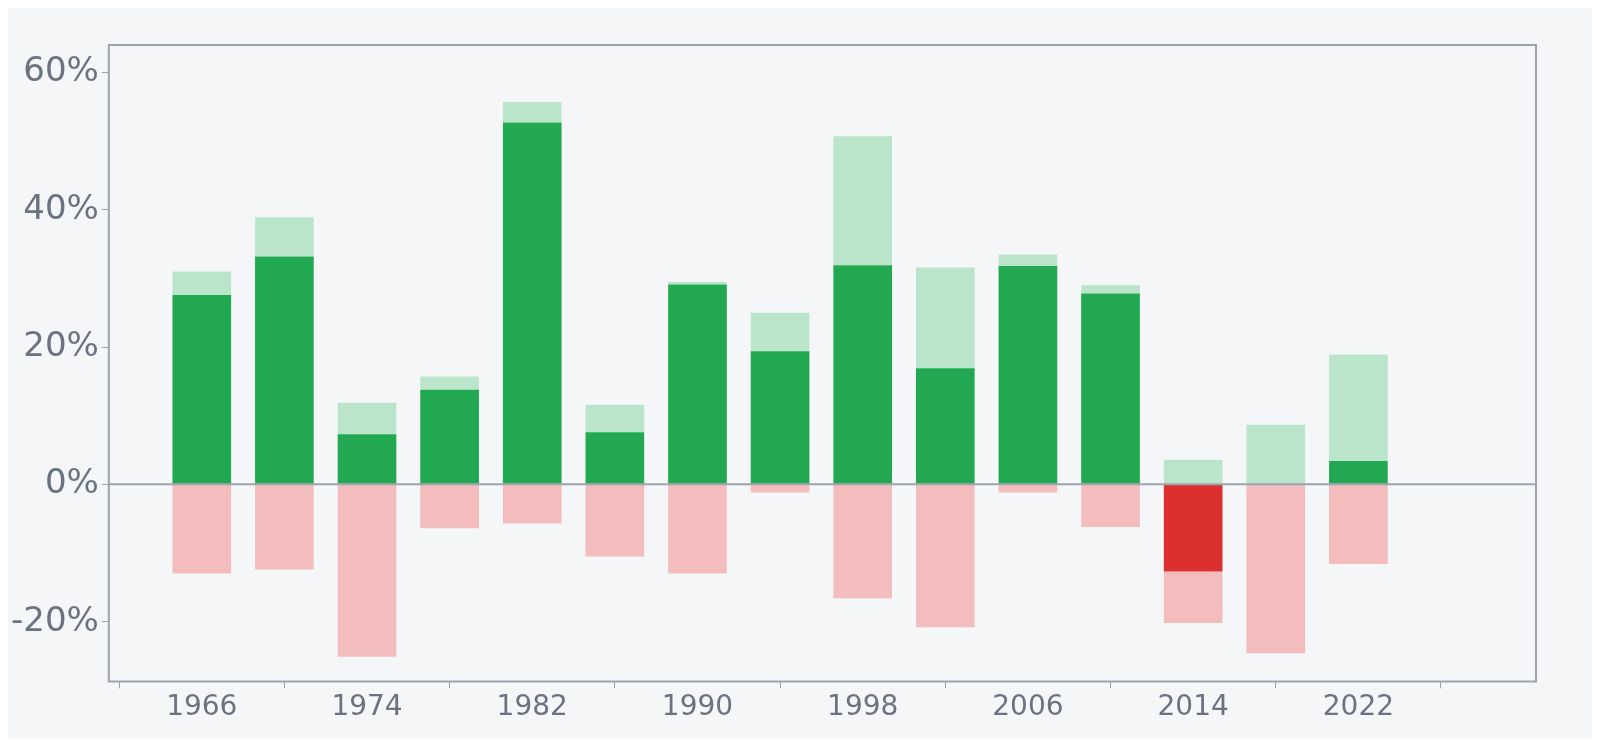 The height and width of the screenshot is (746, 1600). What do you see at coordinates (61, 69) in the screenshot?
I see `y-tick-label: 60%` at bounding box center [61, 69].